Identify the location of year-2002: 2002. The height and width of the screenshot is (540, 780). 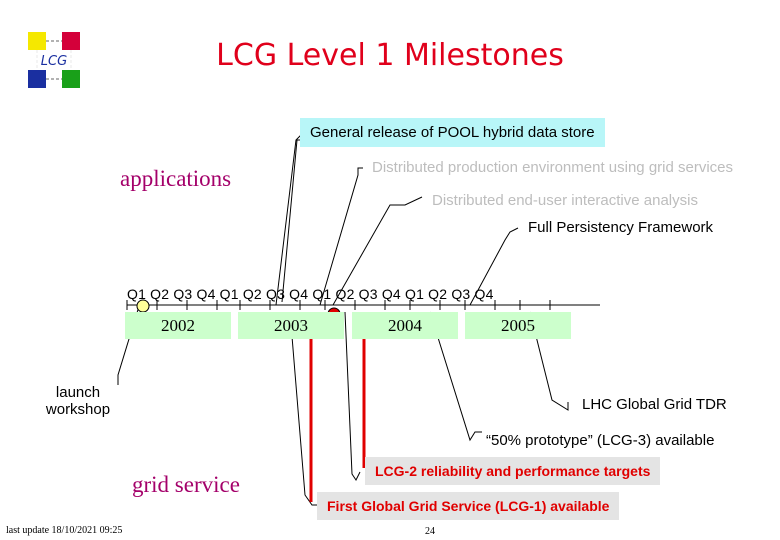
(178, 325).